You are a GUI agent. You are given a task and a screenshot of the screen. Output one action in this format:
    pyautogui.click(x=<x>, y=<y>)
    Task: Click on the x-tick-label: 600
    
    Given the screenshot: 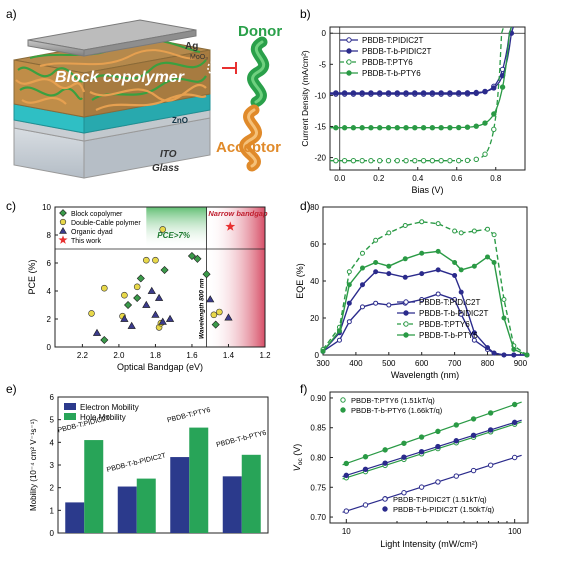 What is the action you would take?
    pyautogui.click(x=422, y=363)
    